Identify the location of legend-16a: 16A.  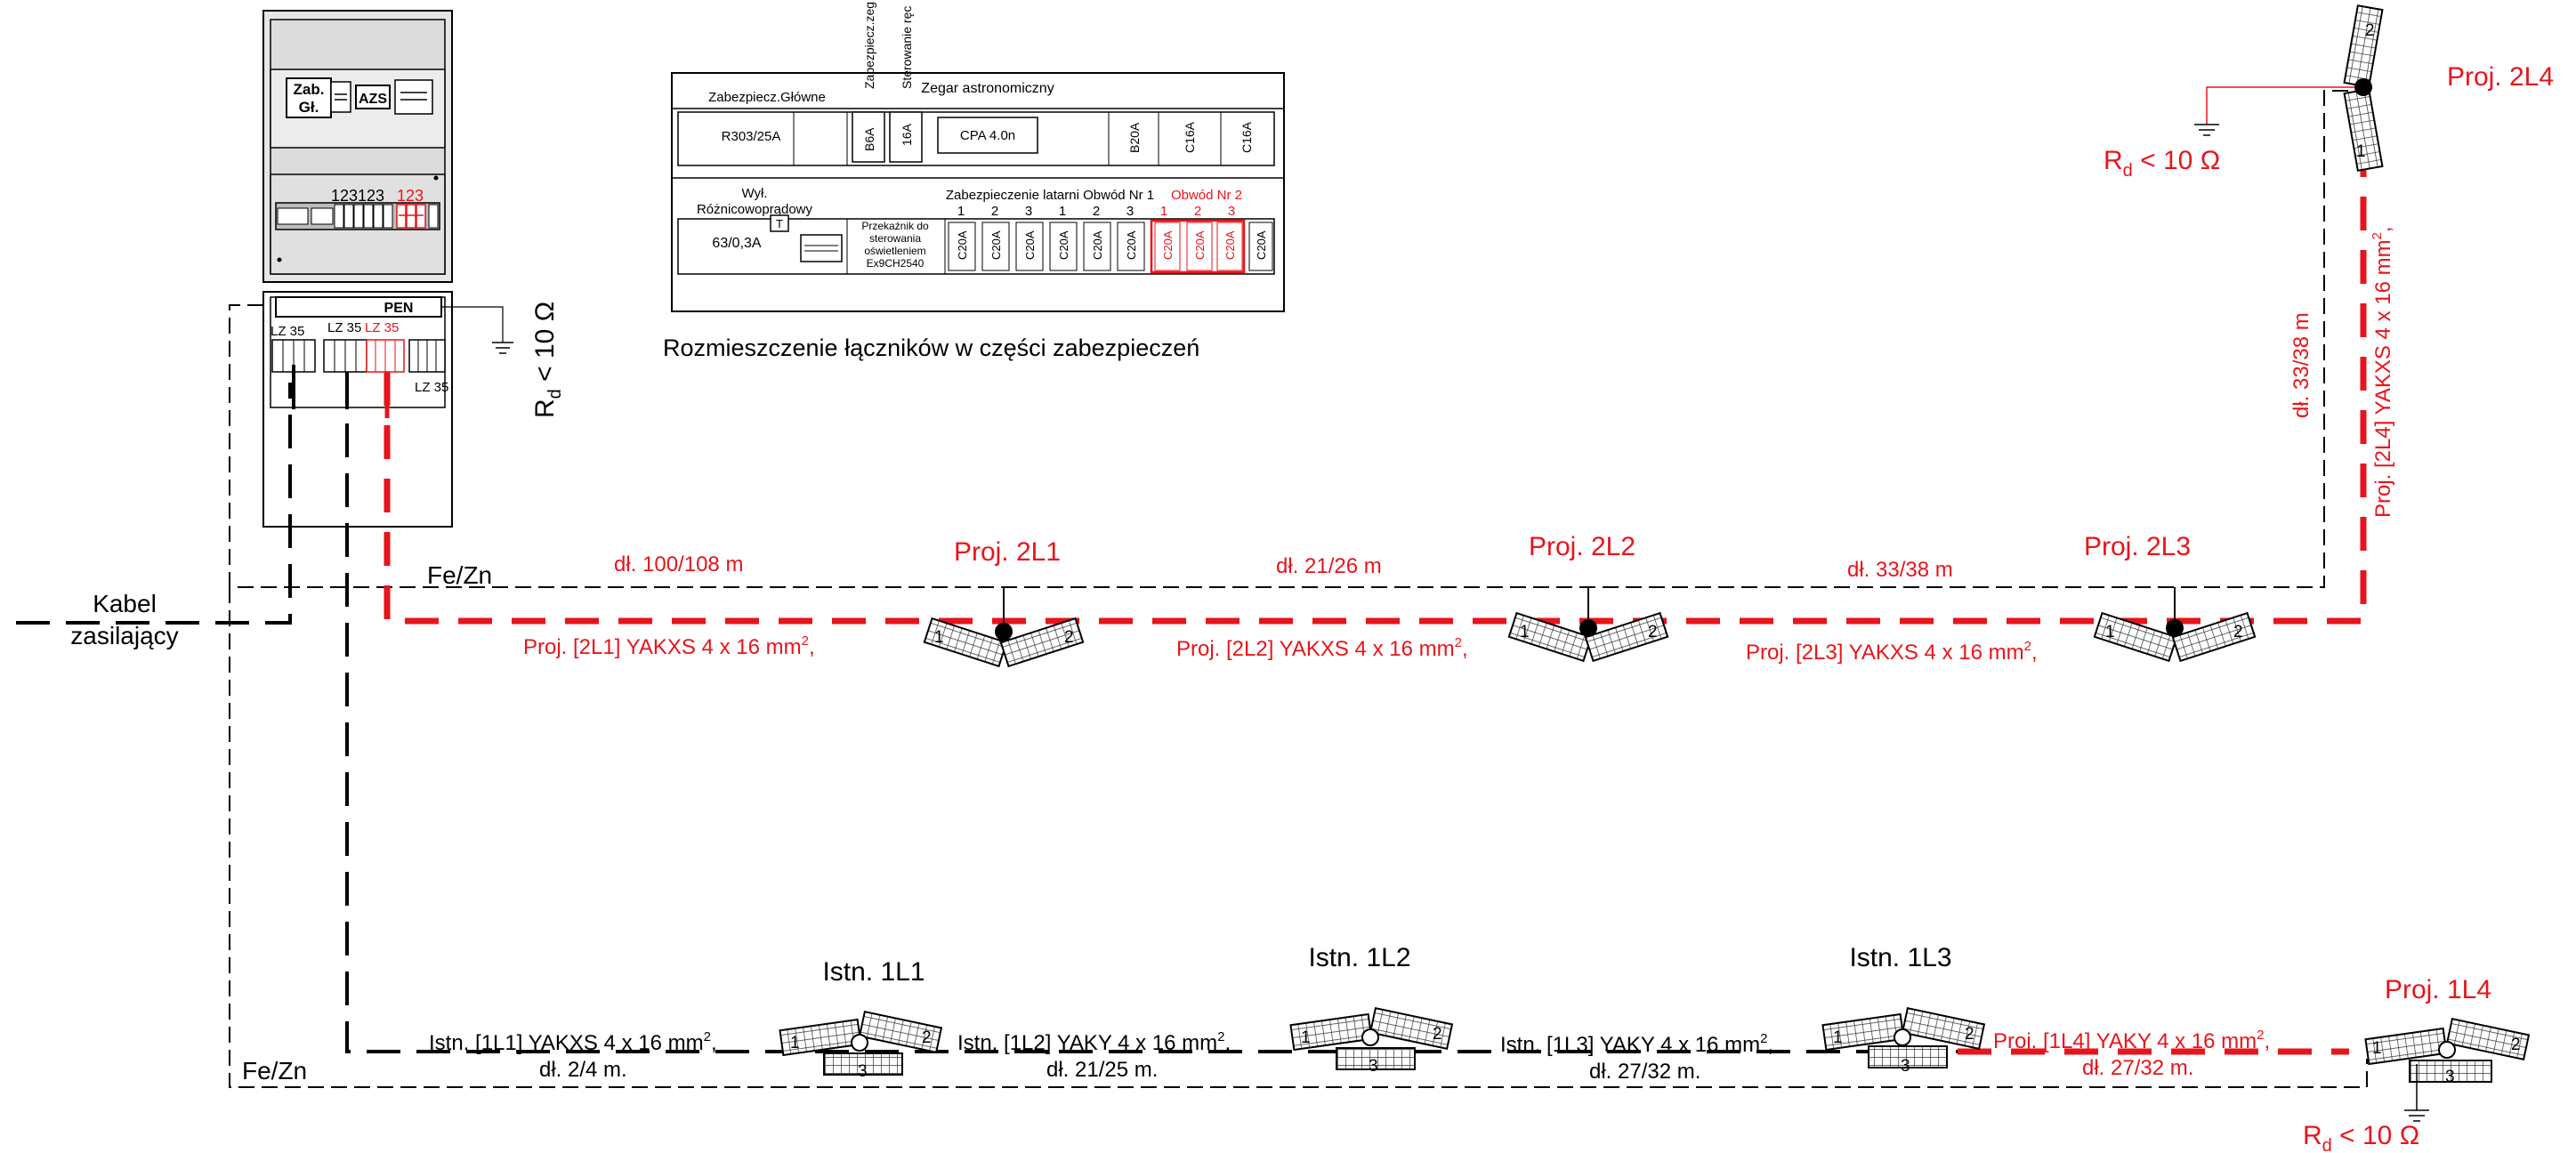
(907, 135).